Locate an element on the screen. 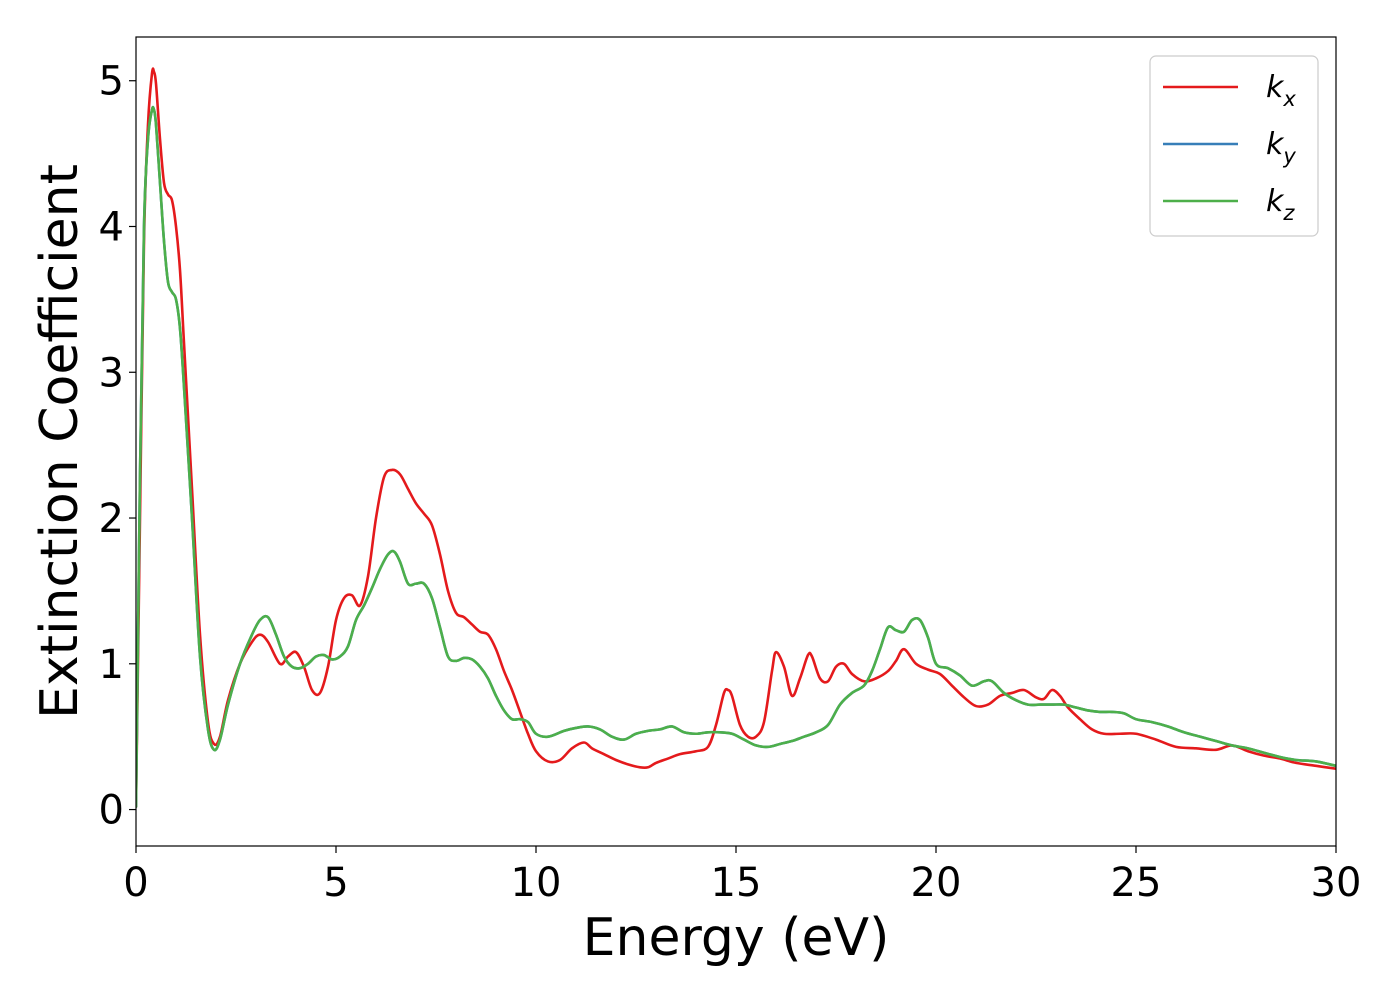  y-tick-label: 0 is located at coordinates (111, 811).